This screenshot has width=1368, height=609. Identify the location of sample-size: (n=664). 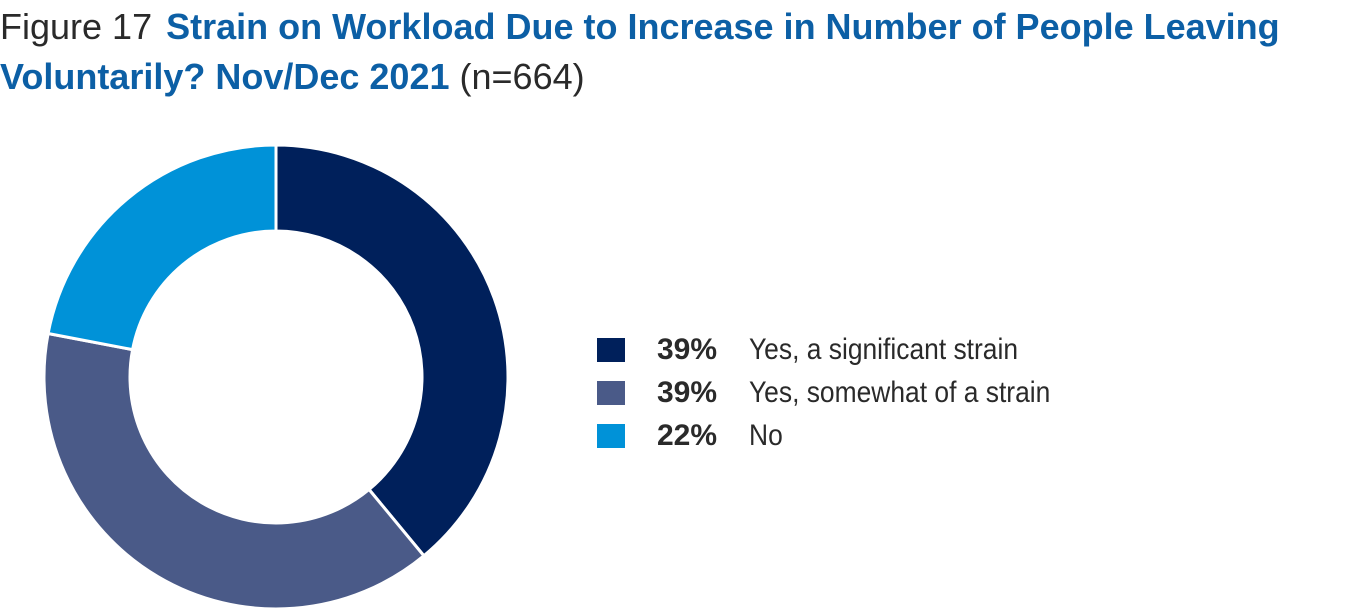
(522, 76).